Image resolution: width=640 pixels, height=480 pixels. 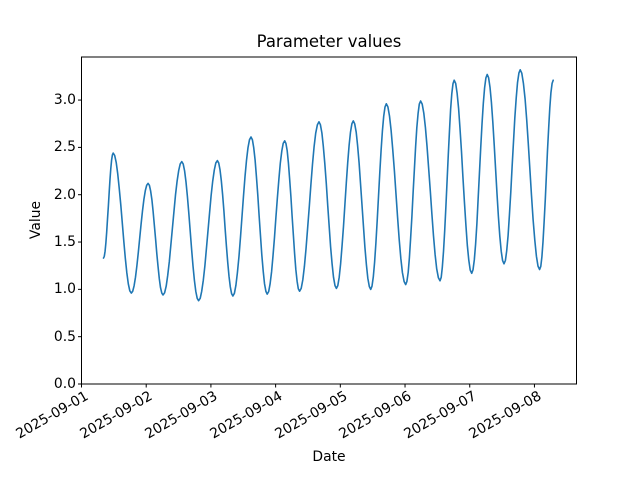 I want to click on chart-title: Parameter values, so click(x=329, y=41).